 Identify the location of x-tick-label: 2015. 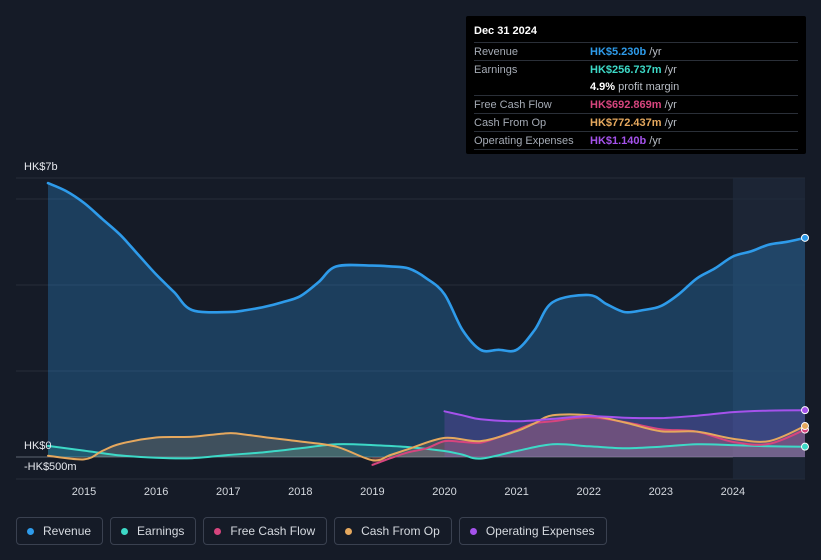
(84, 492).